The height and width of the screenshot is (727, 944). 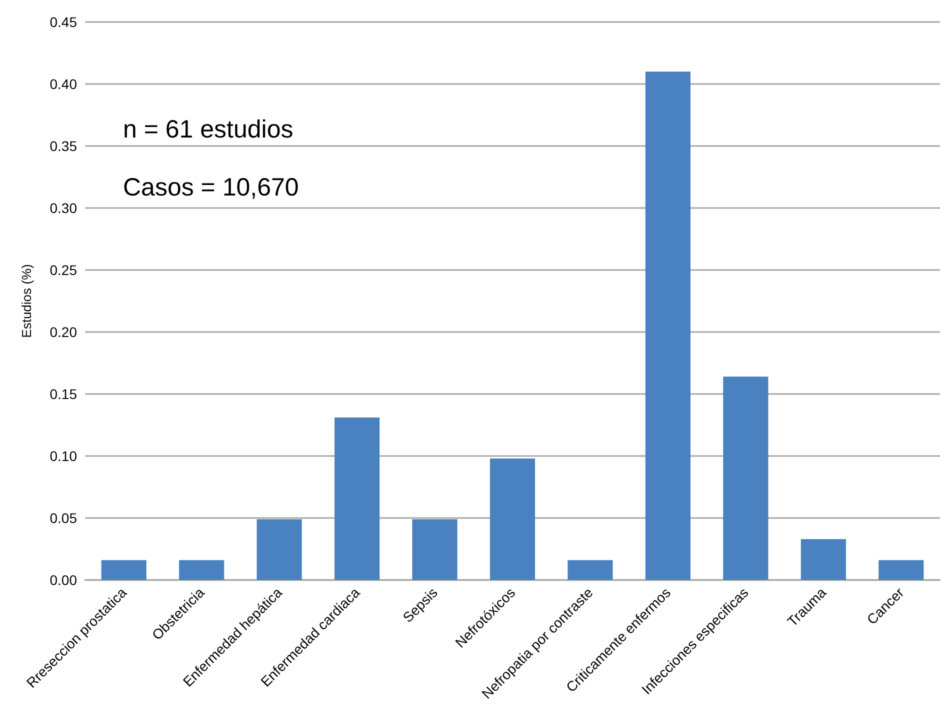 What do you see at coordinates (64, 208) in the screenshot?
I see `y-tick-label: 0.30` at bounding box center [64, 208].